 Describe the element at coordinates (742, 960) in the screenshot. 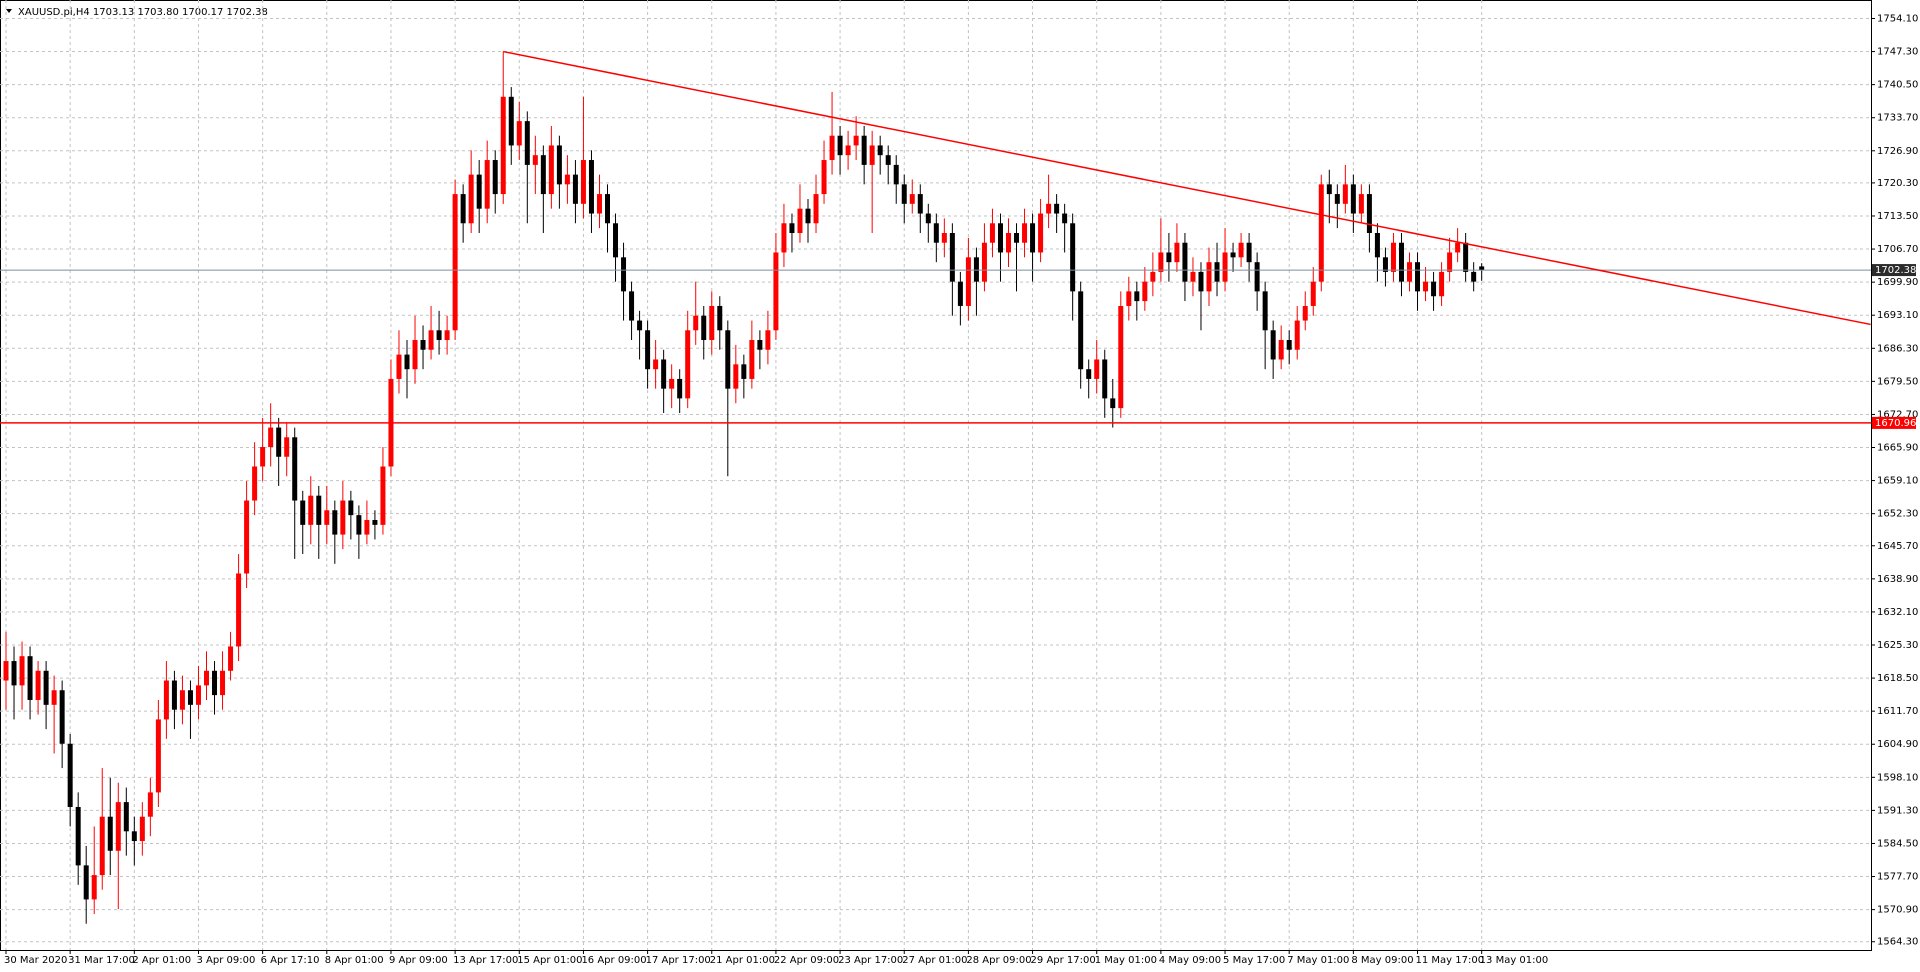

I see `x-tick-label: 21 Apr 01:00` at that location.